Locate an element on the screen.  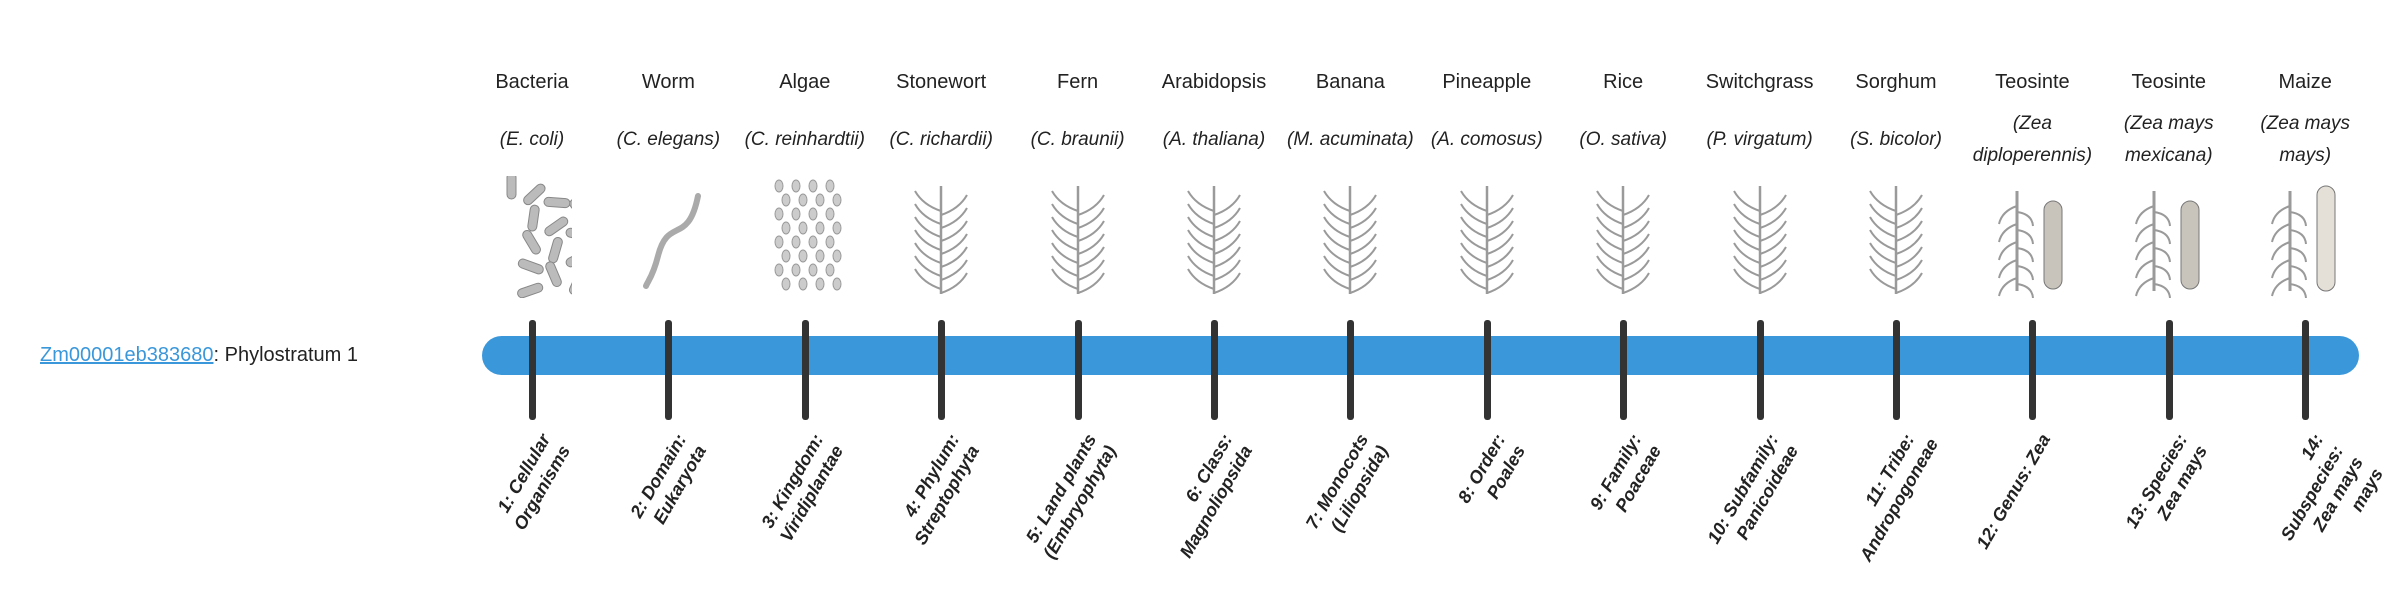
stratum-column: Bacteria (E. coli) is located at coordinates (532, 290).